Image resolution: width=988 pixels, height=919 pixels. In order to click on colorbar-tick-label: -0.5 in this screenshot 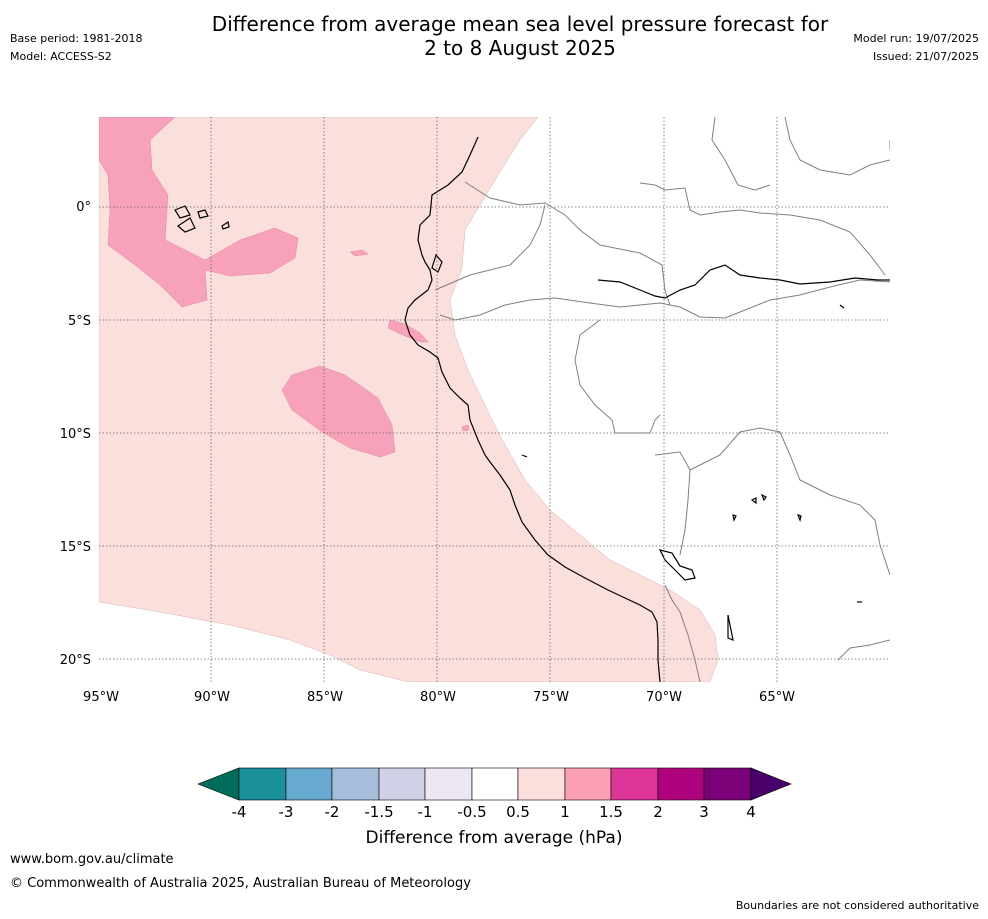, I will do `click(471, 812)`.